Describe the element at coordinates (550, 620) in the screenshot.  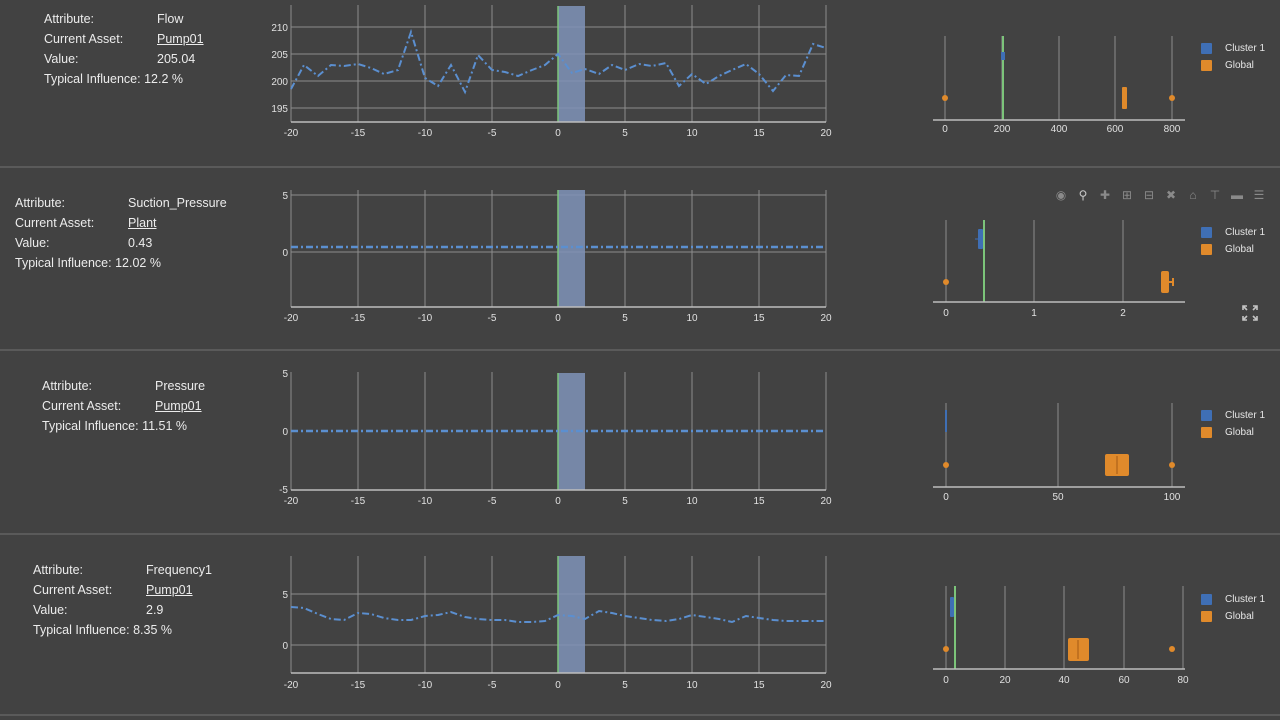
I see `timeseries-chart-frequency1: 5 0 -20 -15 -10 -5 0 5 10 15 20` at that location.